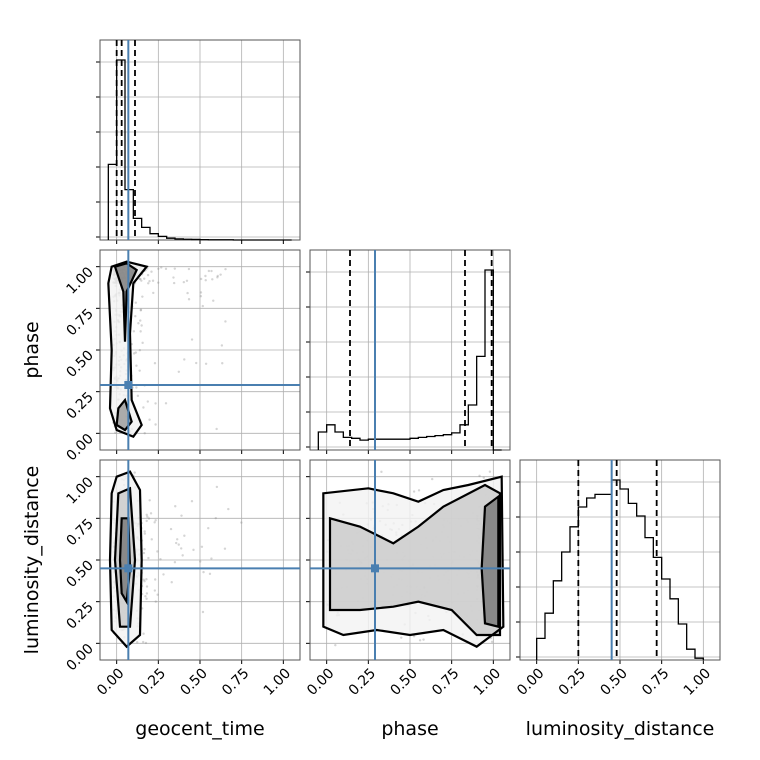 The height and width of the screenshot is (760, 760). What do you see at coordinates (32, 349) in the screenshot?
I see `ylabel-phase: phase` at bounding box center [32, 349].